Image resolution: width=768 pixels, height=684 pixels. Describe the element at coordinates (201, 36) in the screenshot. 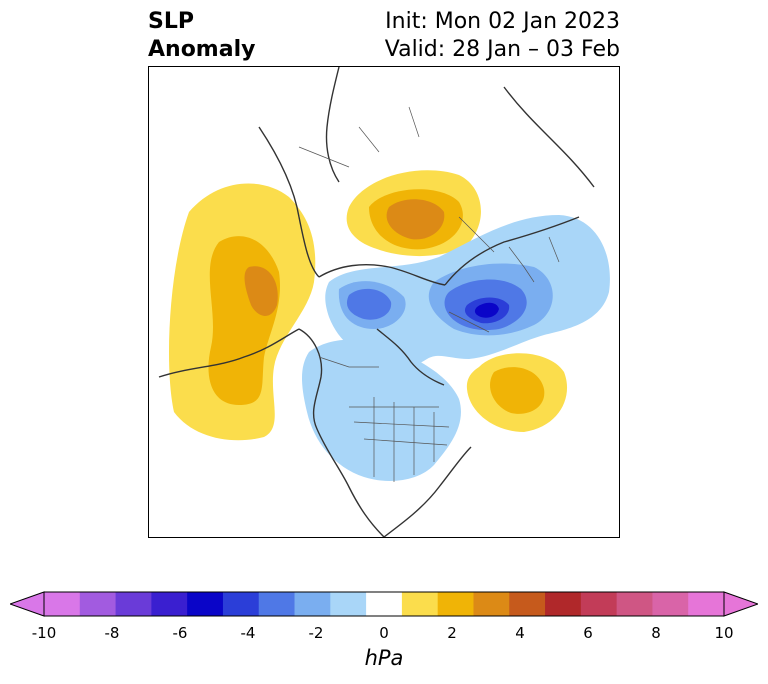

I see `chart-title: SLP Anomaly` at that location.